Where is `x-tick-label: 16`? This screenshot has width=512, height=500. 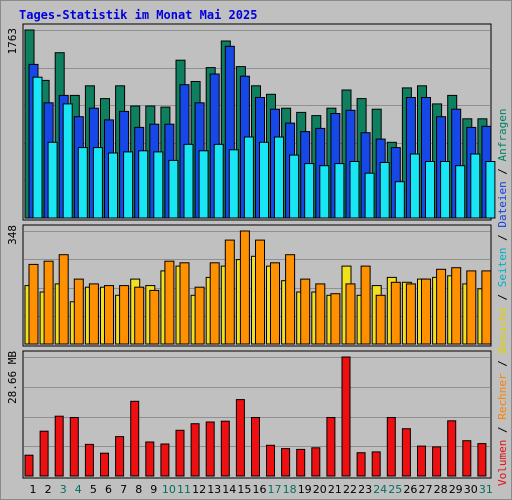
x-tick-label: 16 is located at coordinates (260, 489).